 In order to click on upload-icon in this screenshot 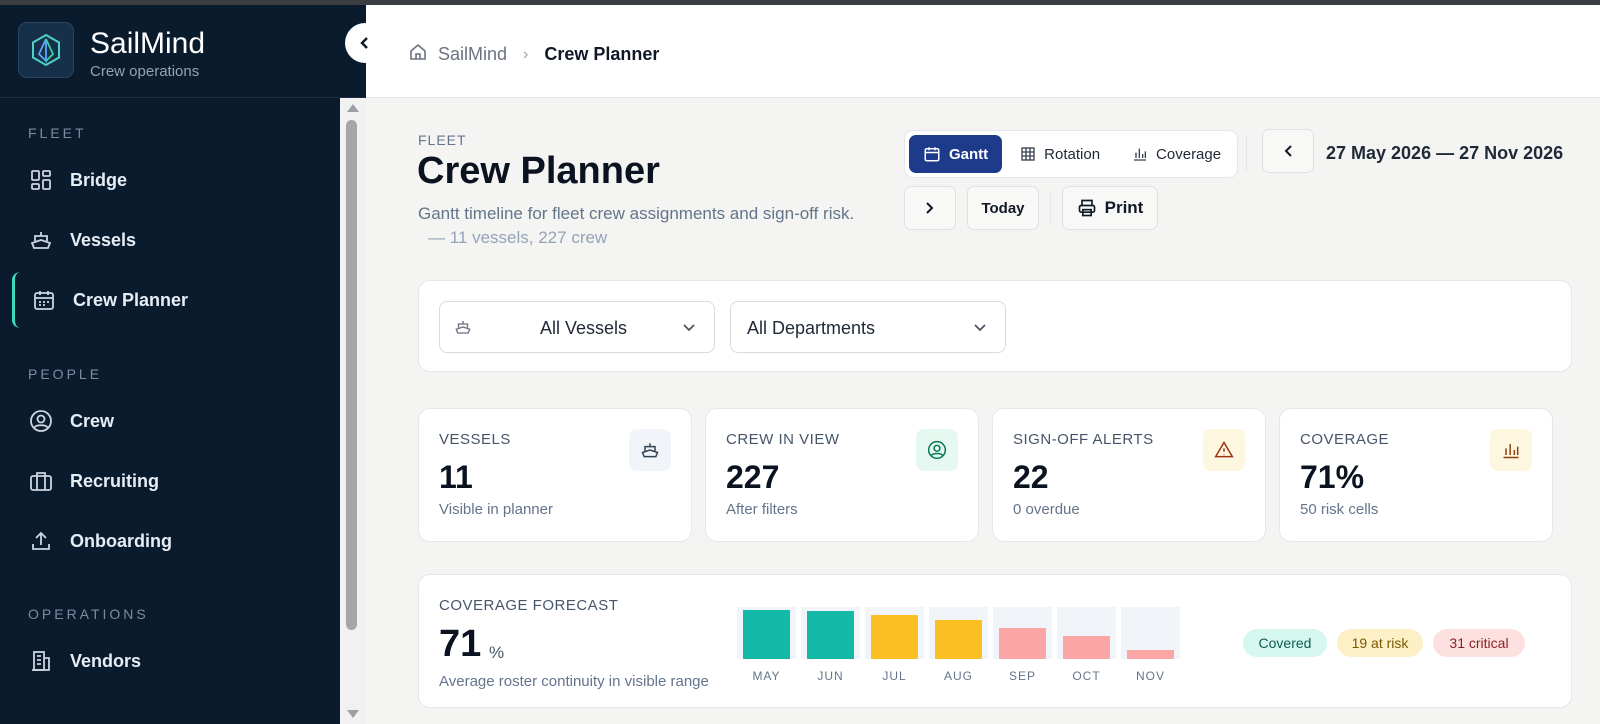, I will do `click(41, 541)`.